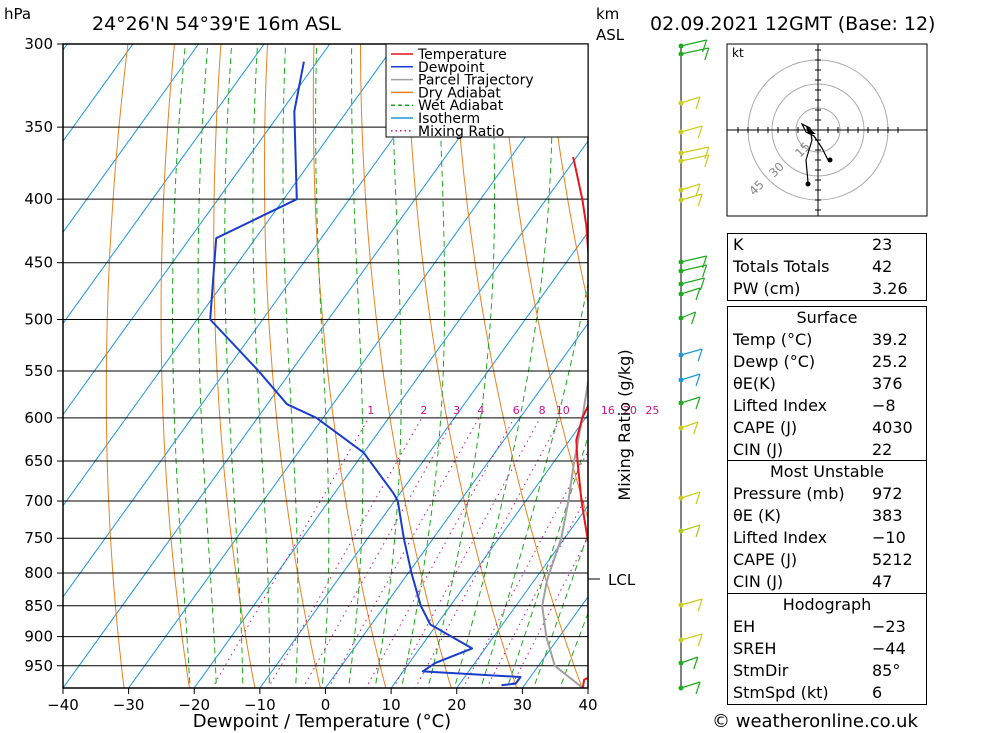  Describe the element at coordinates (260, 705) in the screenshot. I see `x-tick-label: −10` at that location.